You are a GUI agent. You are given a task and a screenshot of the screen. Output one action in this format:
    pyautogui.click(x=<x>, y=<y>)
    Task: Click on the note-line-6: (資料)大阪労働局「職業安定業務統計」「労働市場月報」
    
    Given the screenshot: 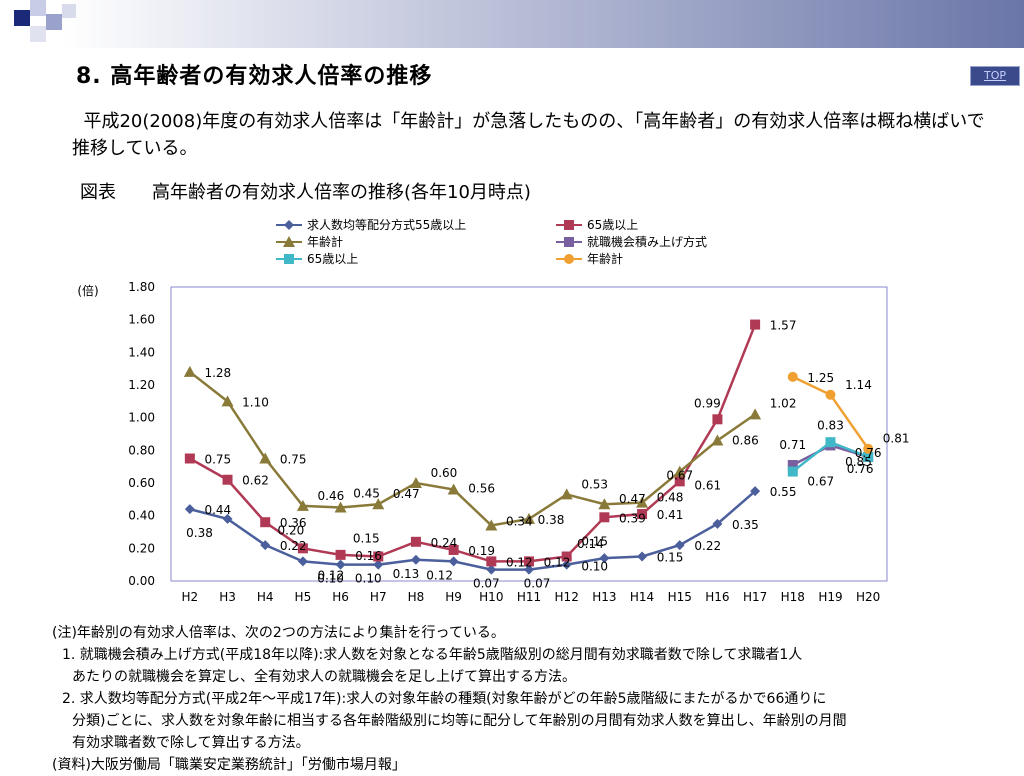 What is the action you would take?
    pyautogui.click(x=229, y=765)
    